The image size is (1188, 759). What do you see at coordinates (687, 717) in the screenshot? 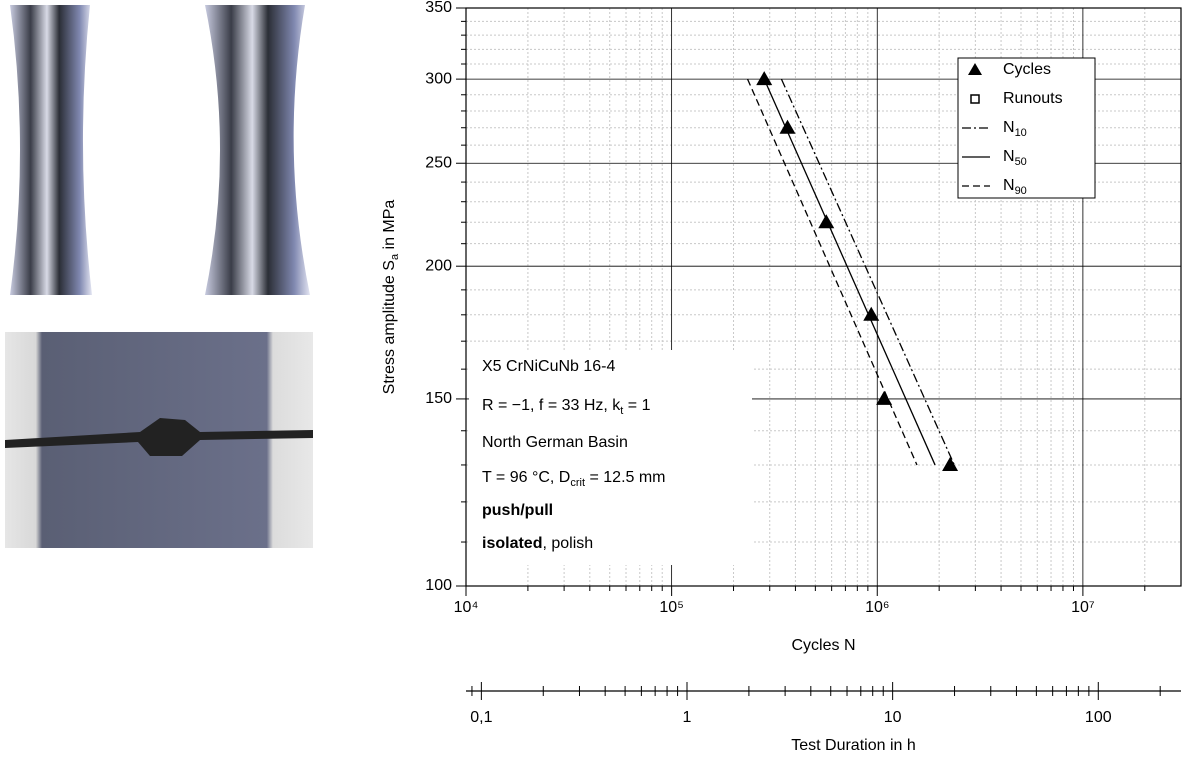
I see `x2-tick-label: 1` at bounding box center [687, 717].